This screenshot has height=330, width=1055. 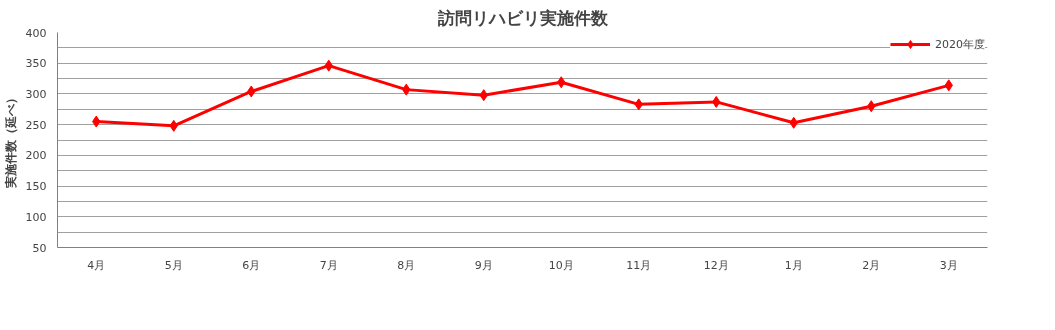 I want to click on x-tick-label: 3月, so click(x=948, y=265).